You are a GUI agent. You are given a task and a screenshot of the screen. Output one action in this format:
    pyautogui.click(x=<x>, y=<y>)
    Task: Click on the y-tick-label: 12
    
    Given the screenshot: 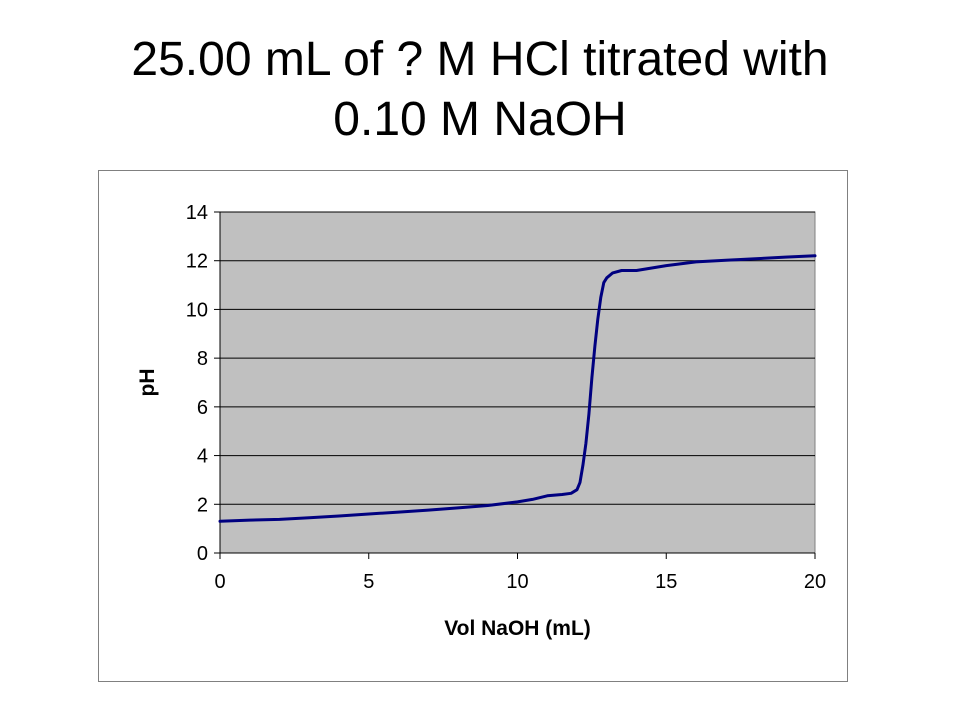 What is the action you would take?
    pyautogui.click(x=197, y=262)
    